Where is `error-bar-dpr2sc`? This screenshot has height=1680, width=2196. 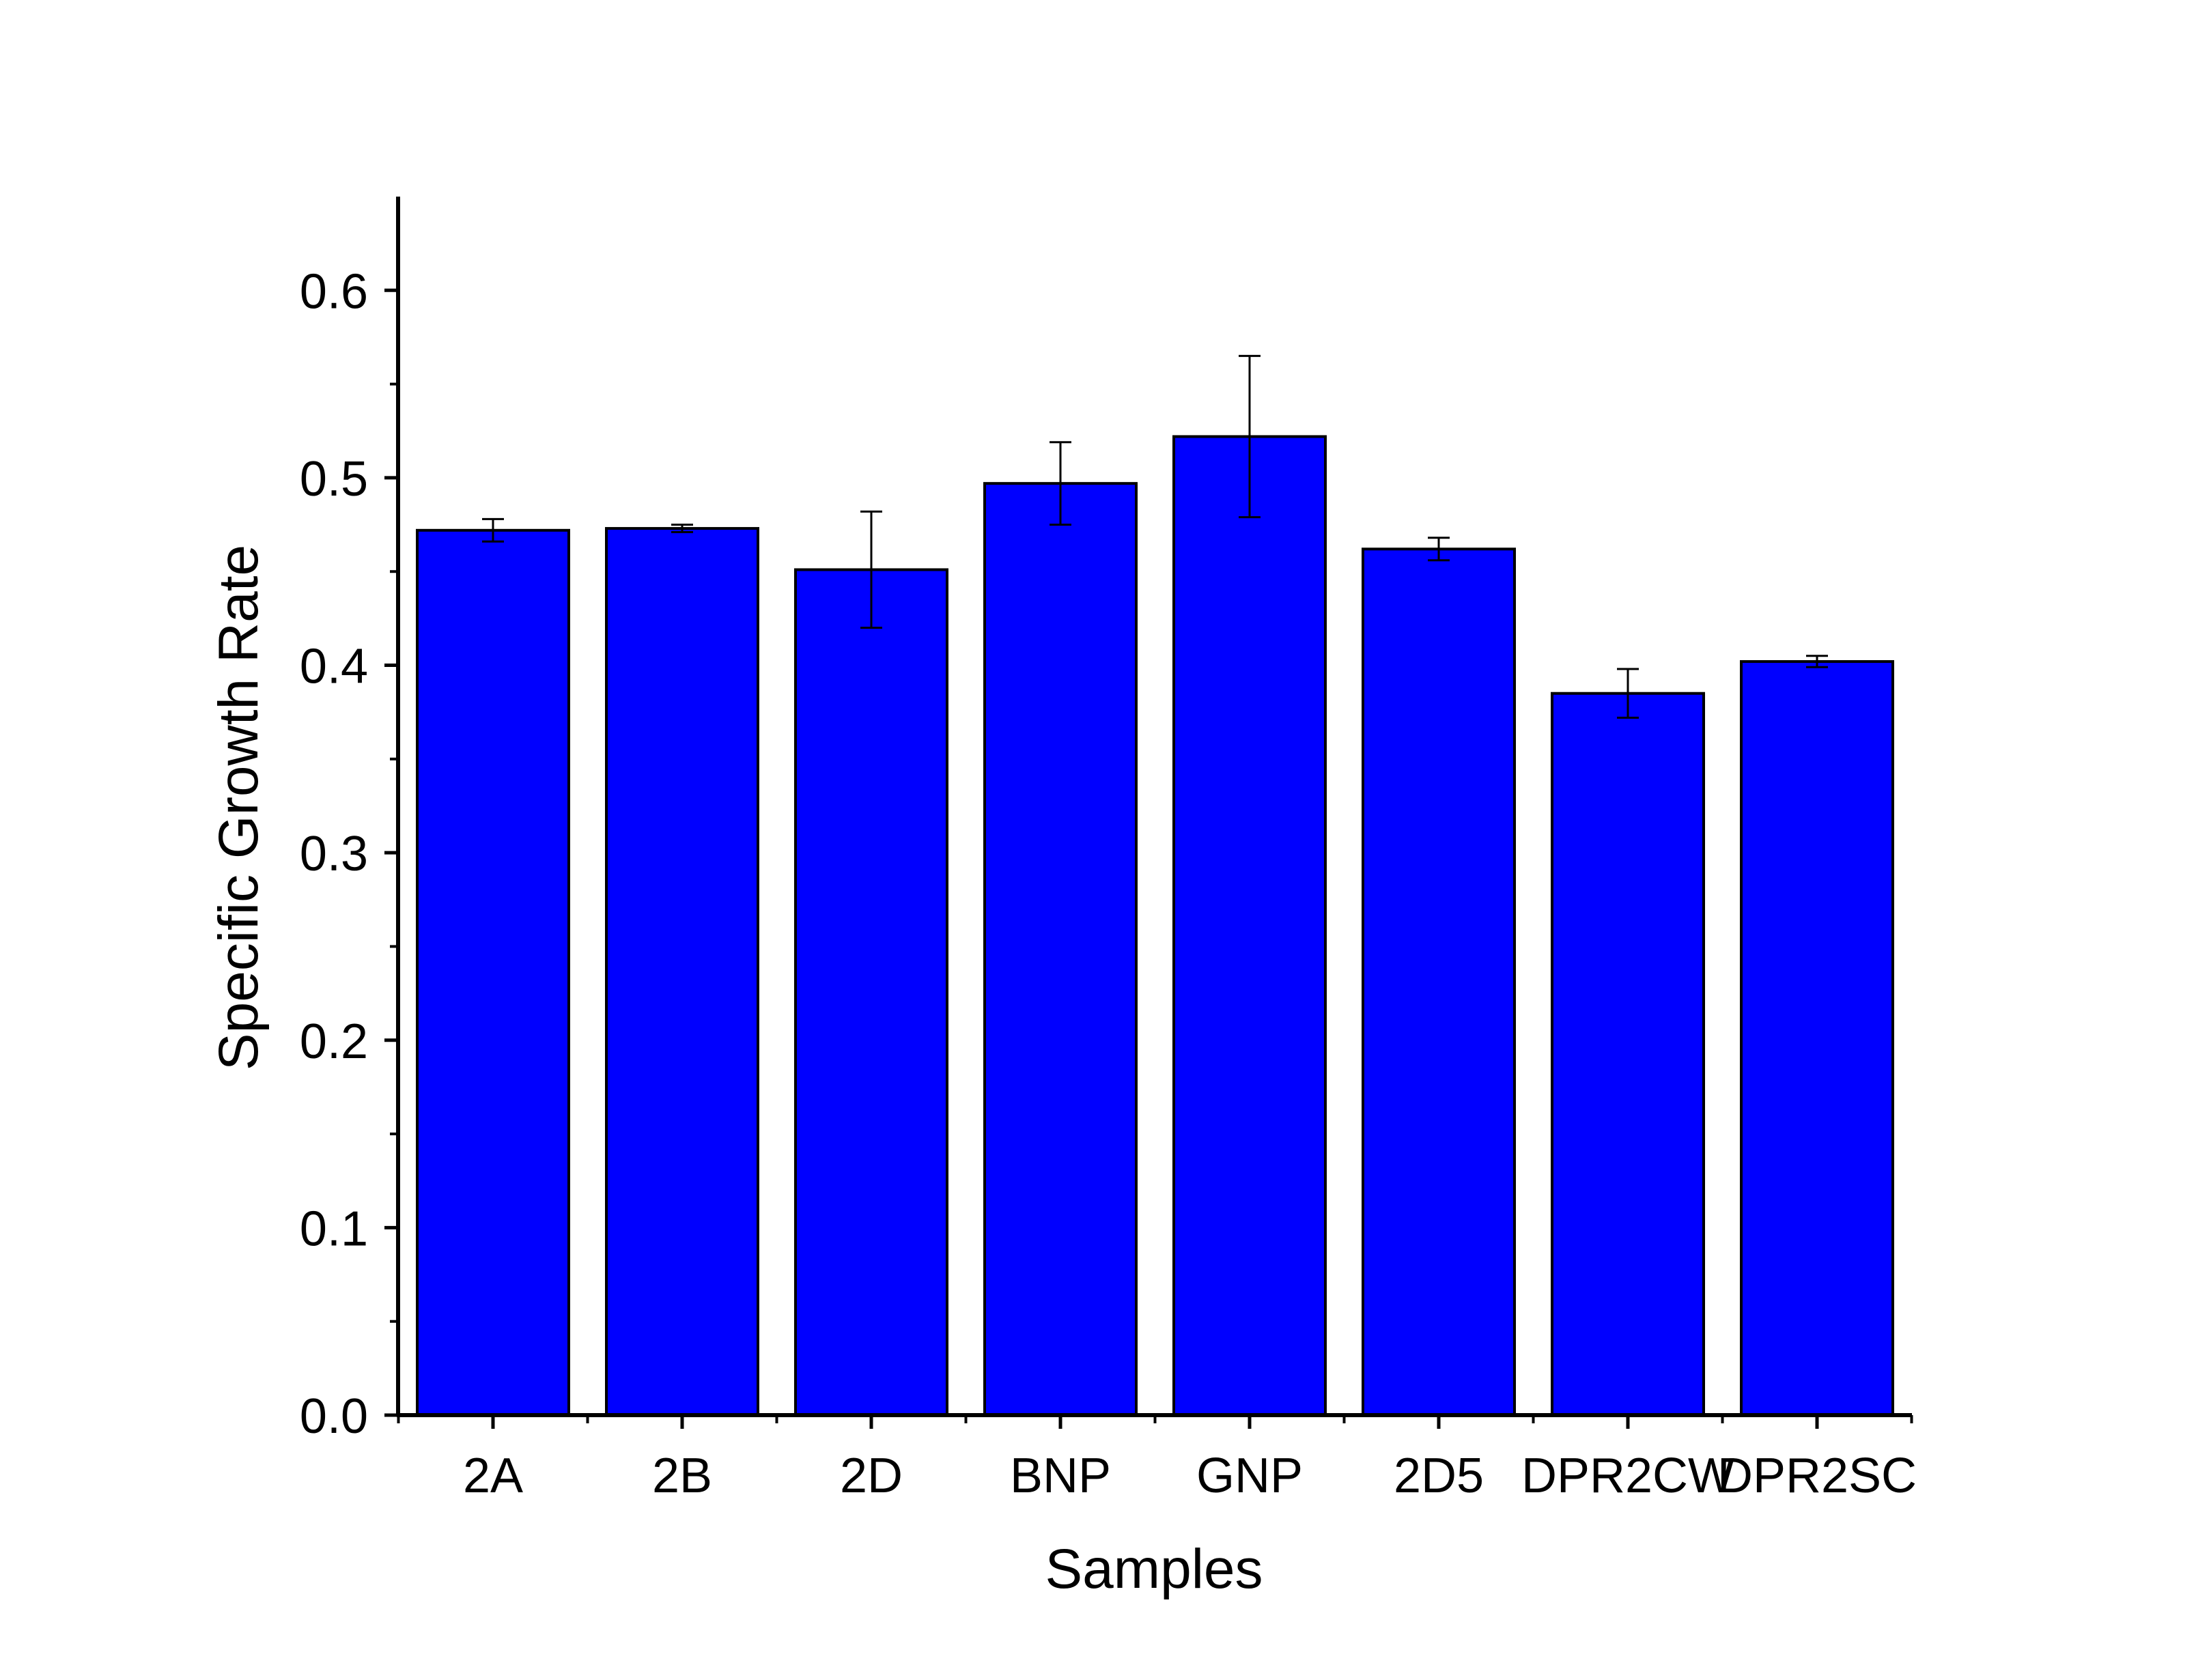
error-bar-dpr2sc is located at coordinates (1817, 661).